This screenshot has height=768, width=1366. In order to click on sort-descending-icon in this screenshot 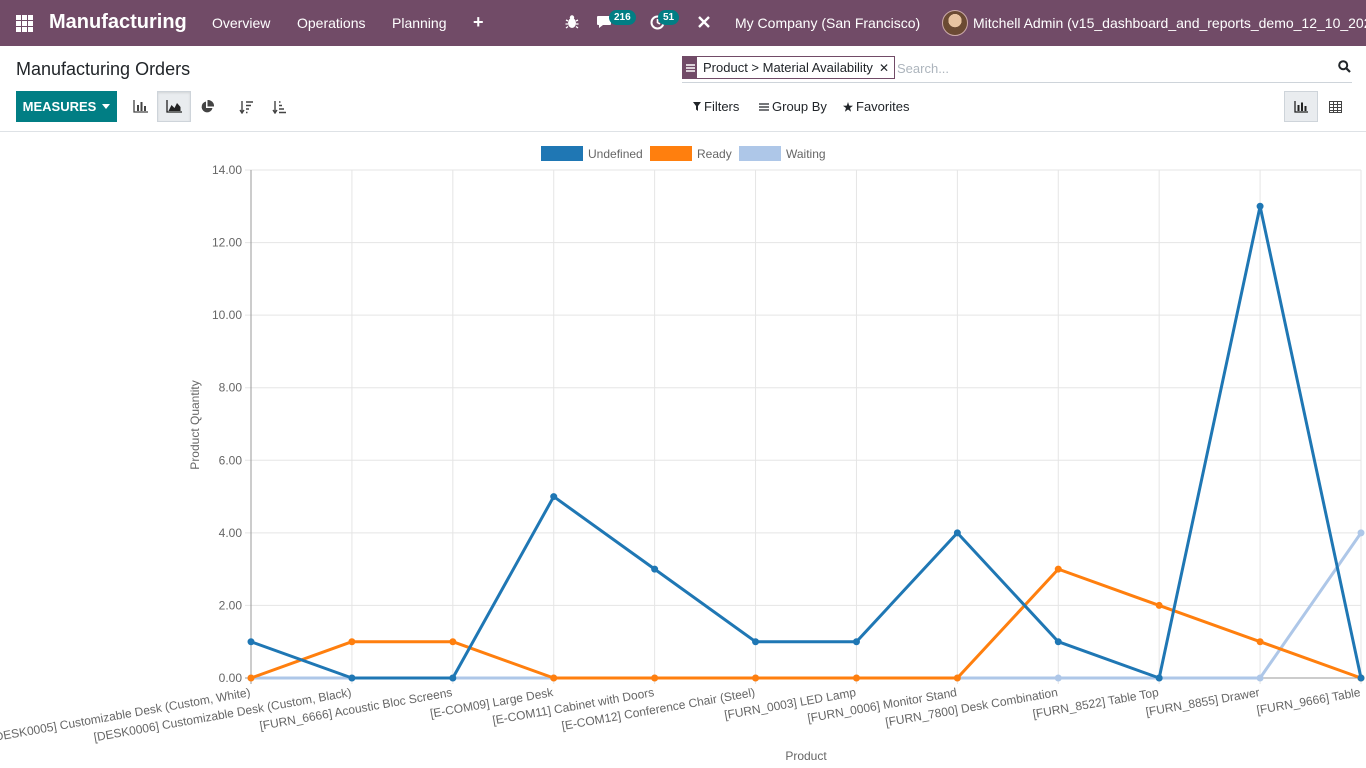, I will do `click(246, 107)`.